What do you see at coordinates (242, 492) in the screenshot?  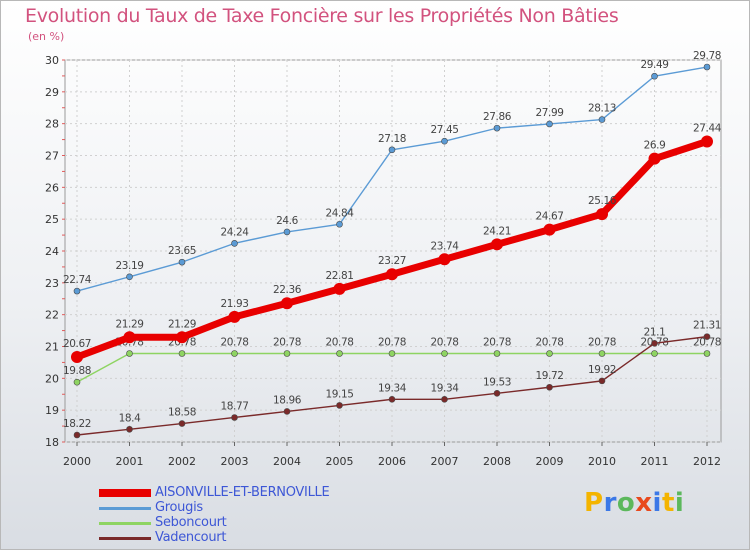 I see `legend-label: AISONVILLE-ET-BERNOVILLE` at bounding box center [242, 492].